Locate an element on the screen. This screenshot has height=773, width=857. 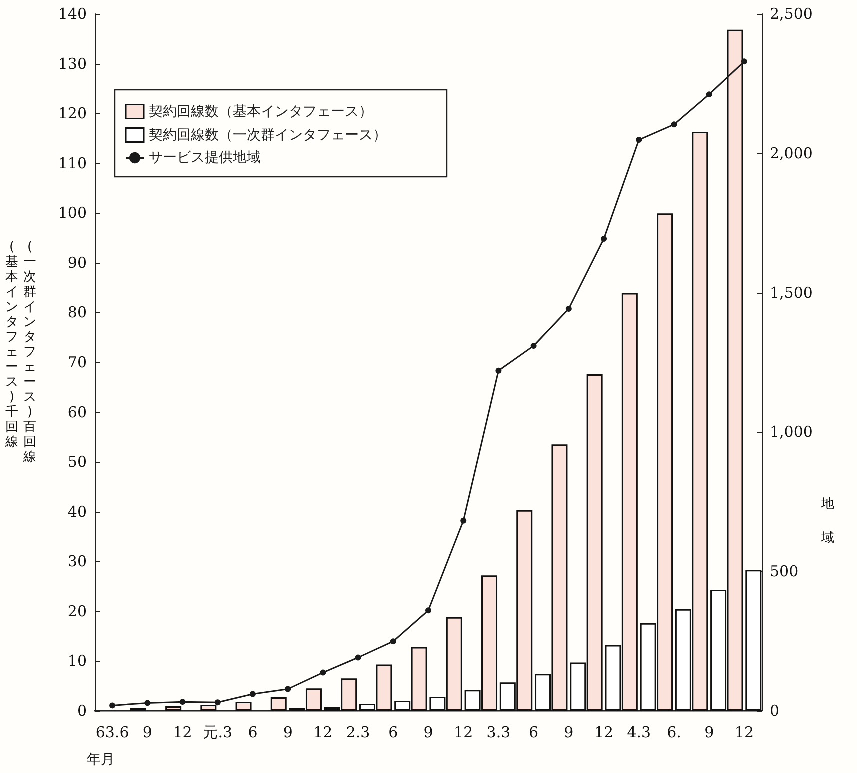
y-tick-label: 10 is located at coordinates (77, 661).